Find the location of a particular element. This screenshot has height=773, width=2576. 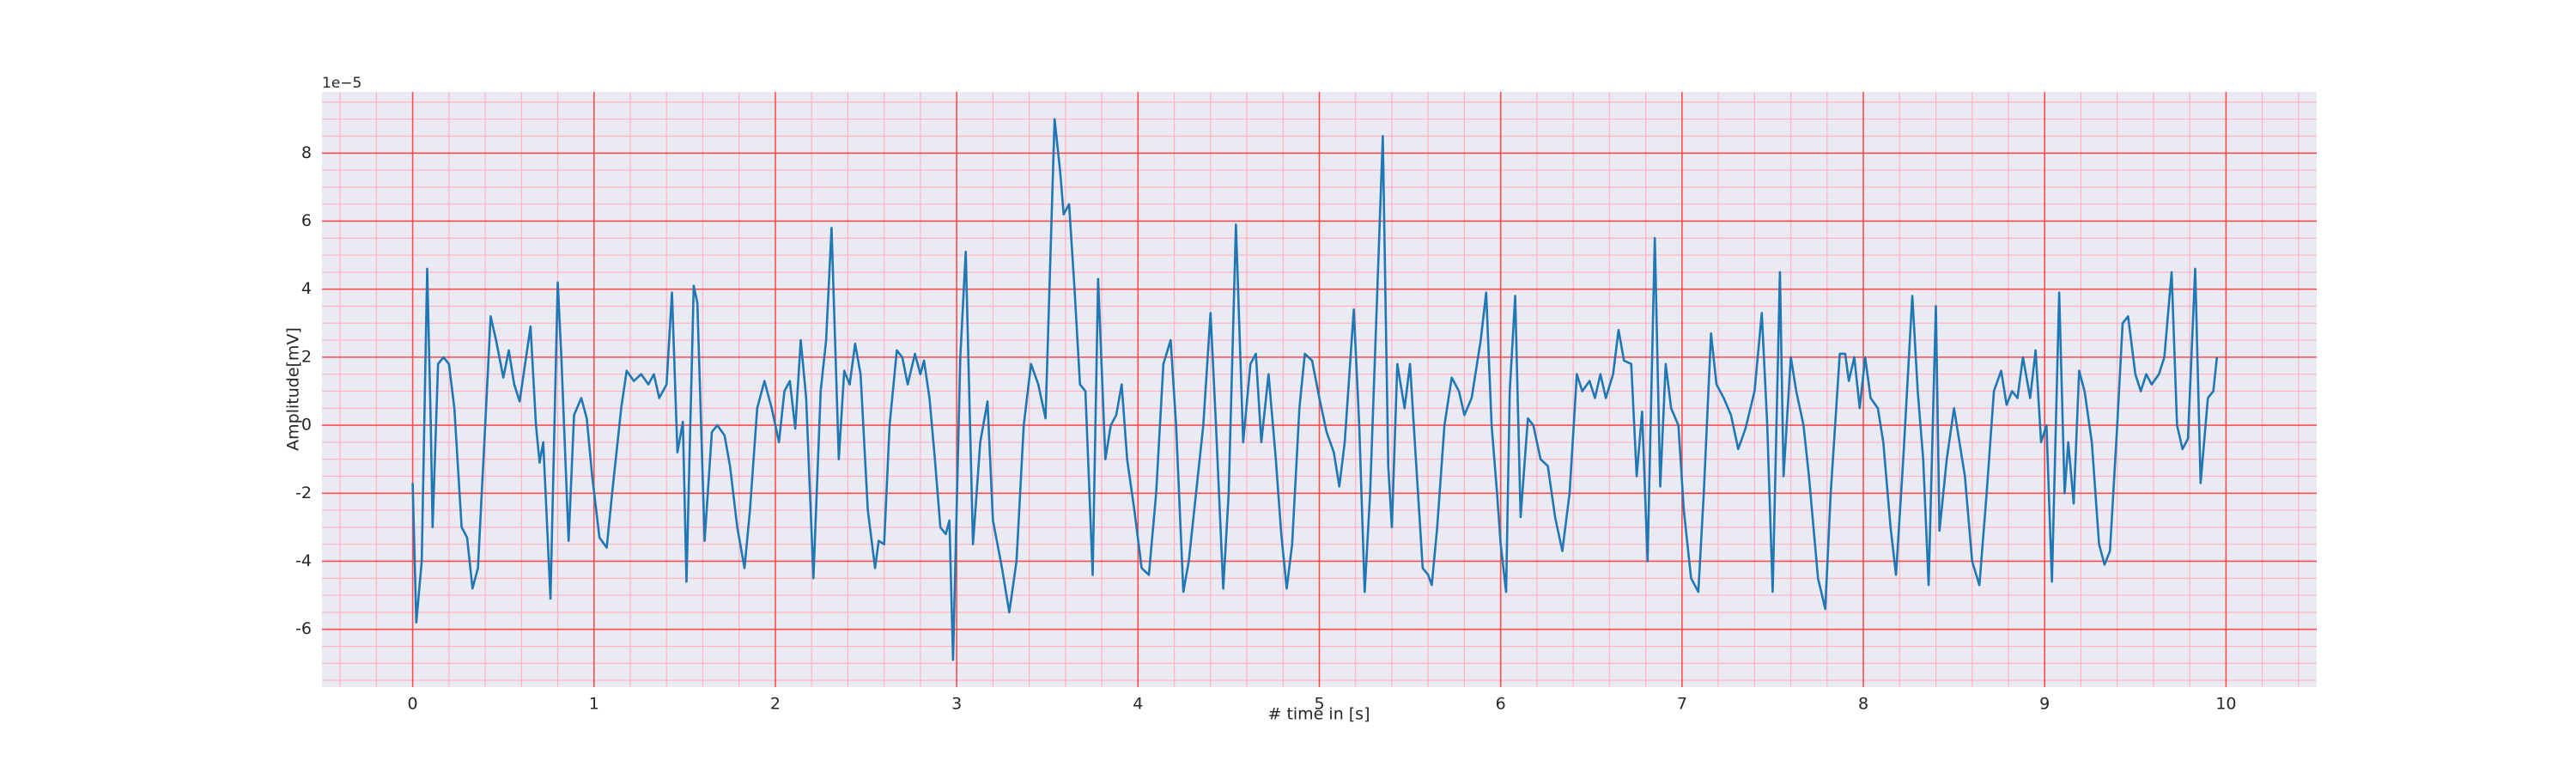

x-tick-label: 10 is located at coordinates (2225, 704).